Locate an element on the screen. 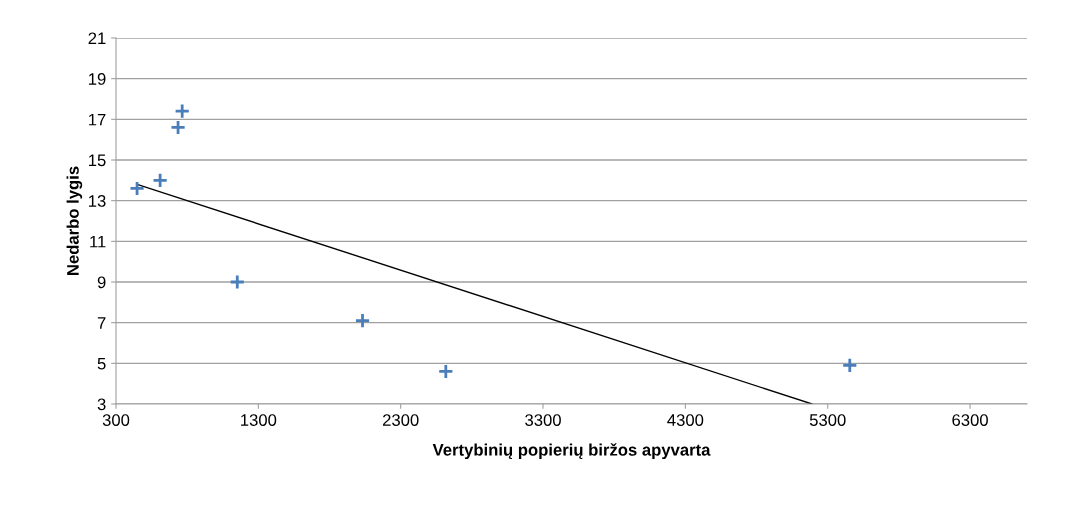 The image size is (1076, 506). x-tick-label: 1300 is located at coordinates (259, 420).